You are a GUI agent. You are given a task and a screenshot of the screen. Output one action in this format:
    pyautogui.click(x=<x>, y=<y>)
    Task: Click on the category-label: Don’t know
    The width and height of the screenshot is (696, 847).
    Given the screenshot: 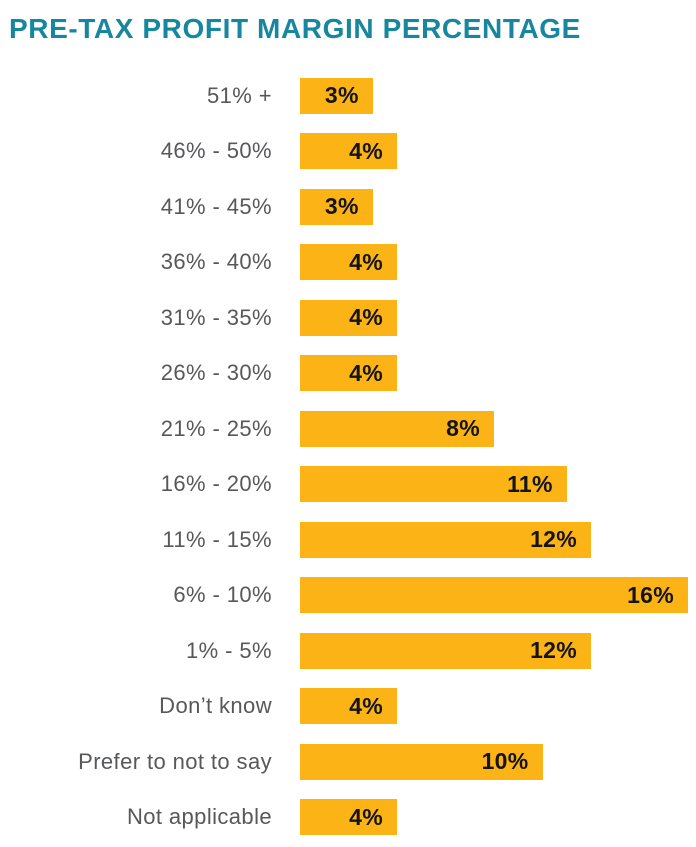 What is the action you would take?
    pyautogui.click(x=215, y=706)
    